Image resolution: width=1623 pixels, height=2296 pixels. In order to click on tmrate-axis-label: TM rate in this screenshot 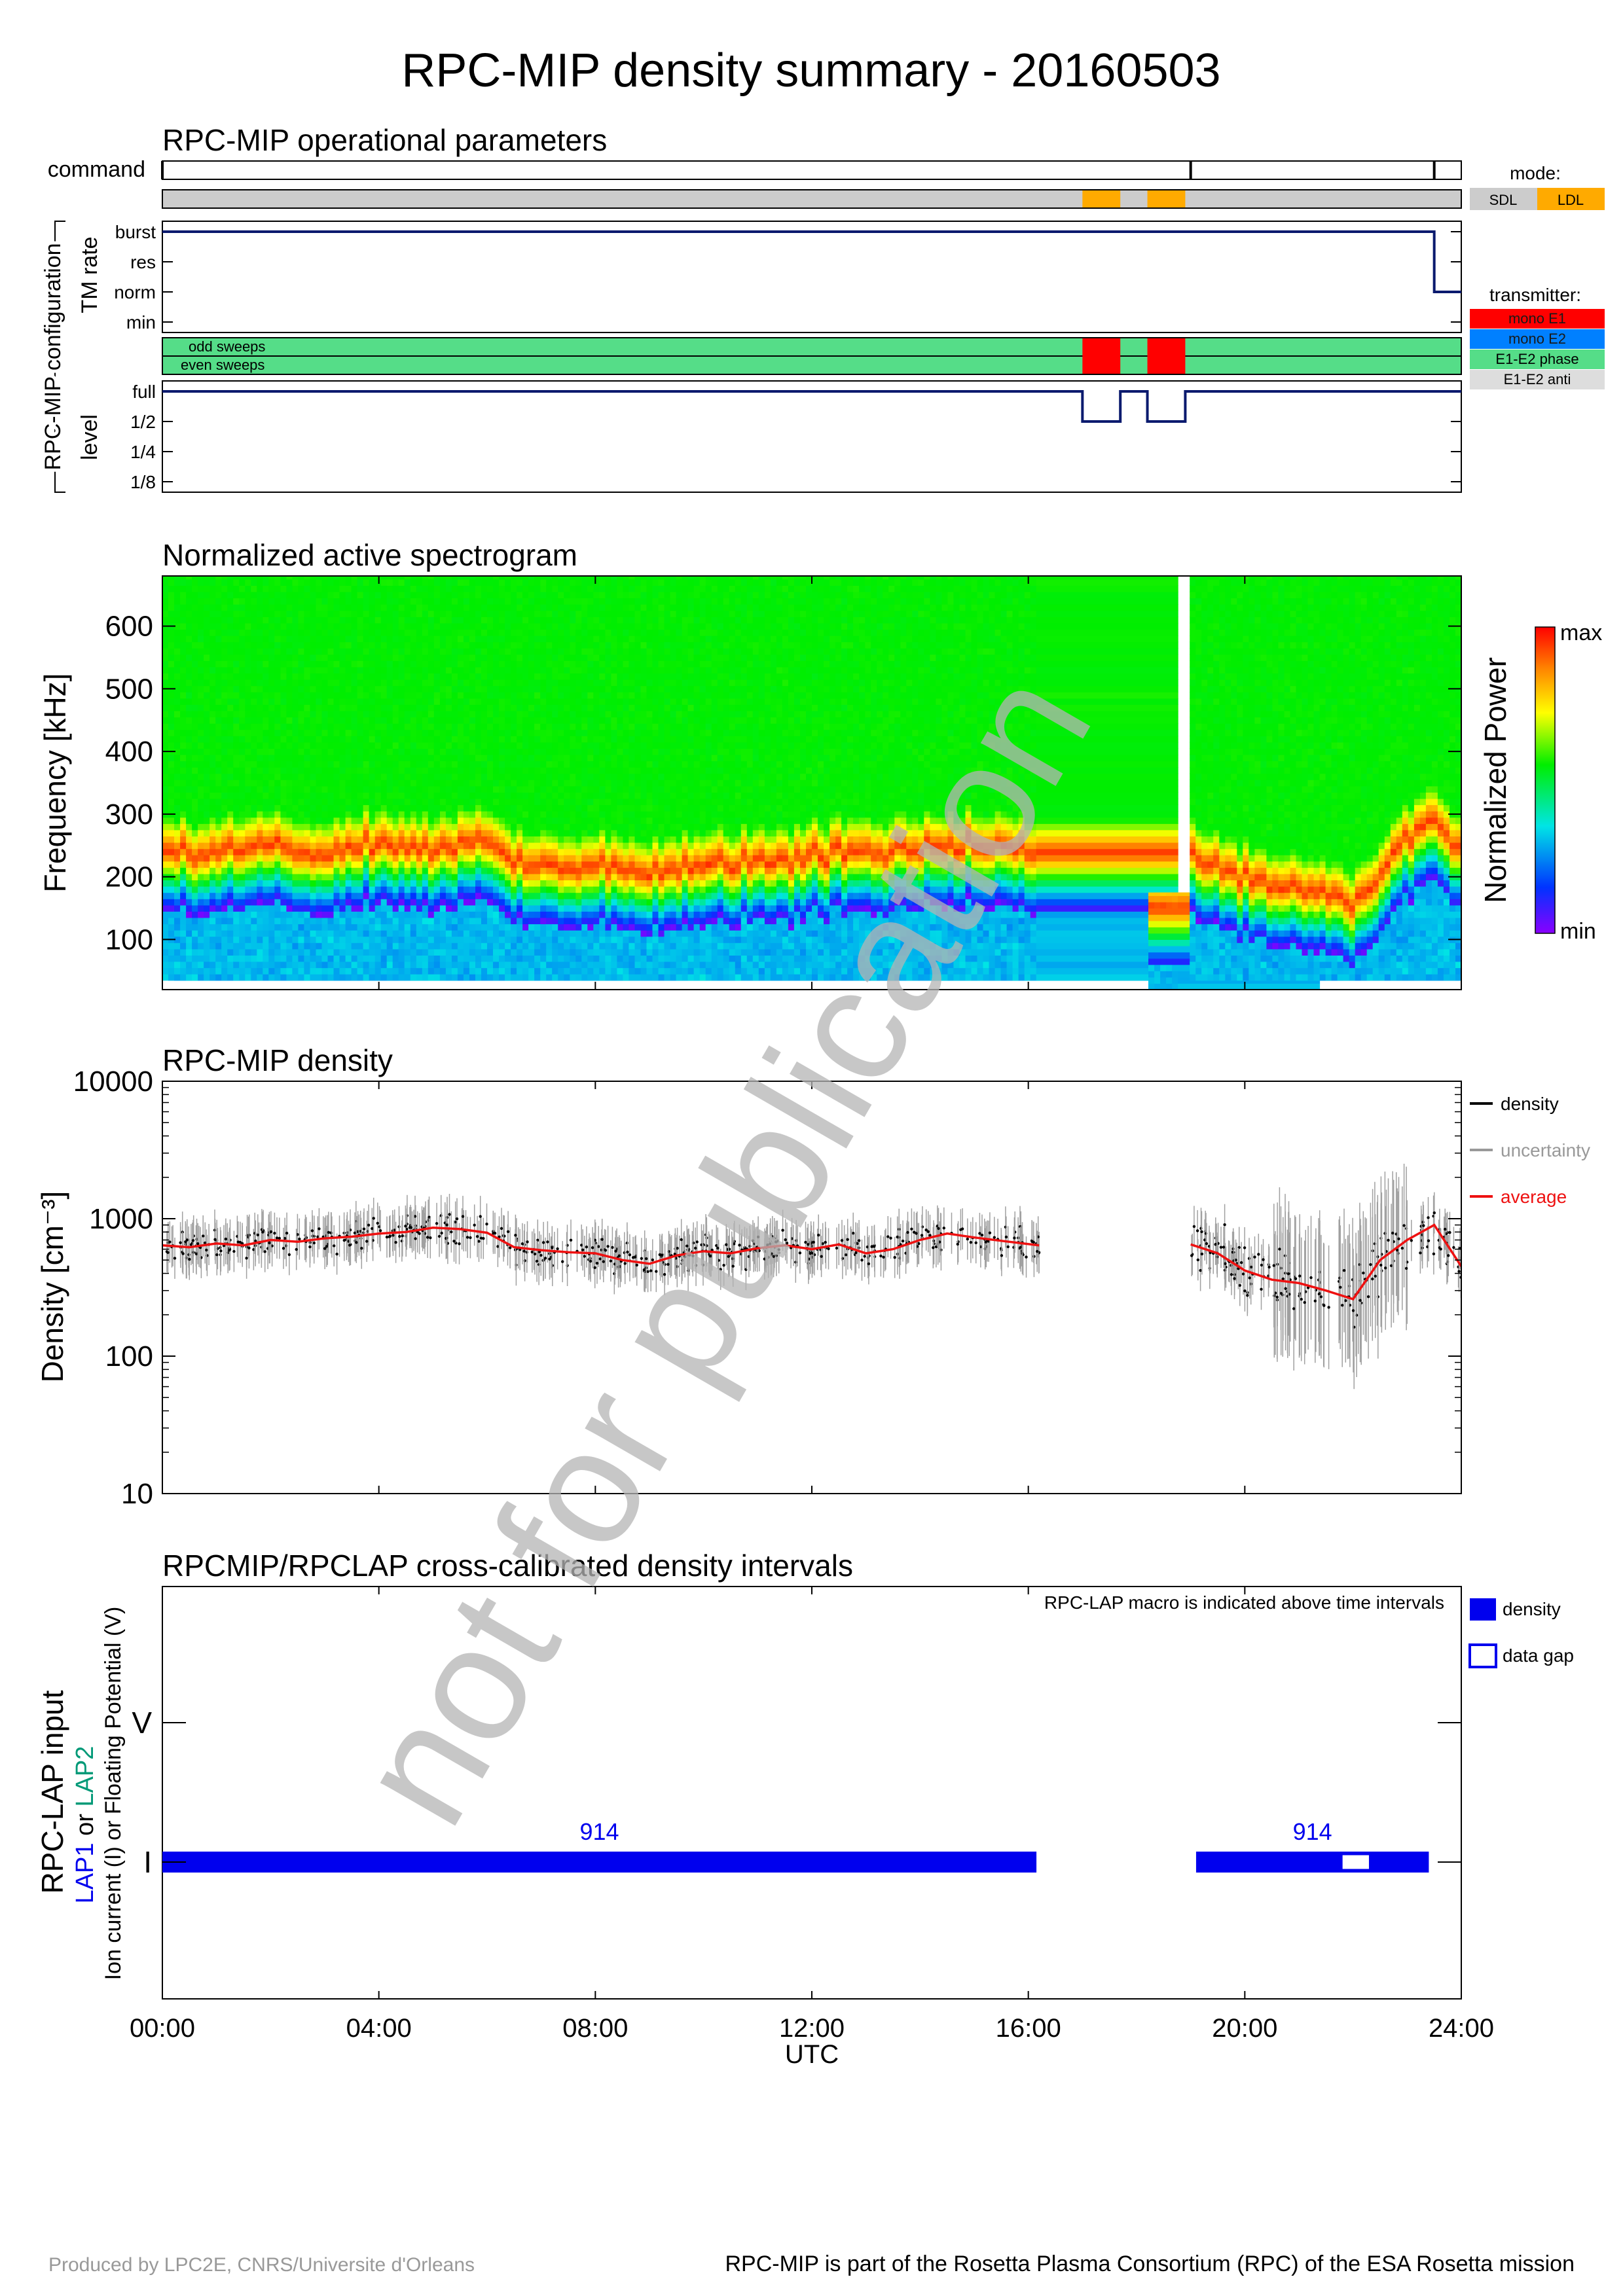, I will do `click(89, 274)`.